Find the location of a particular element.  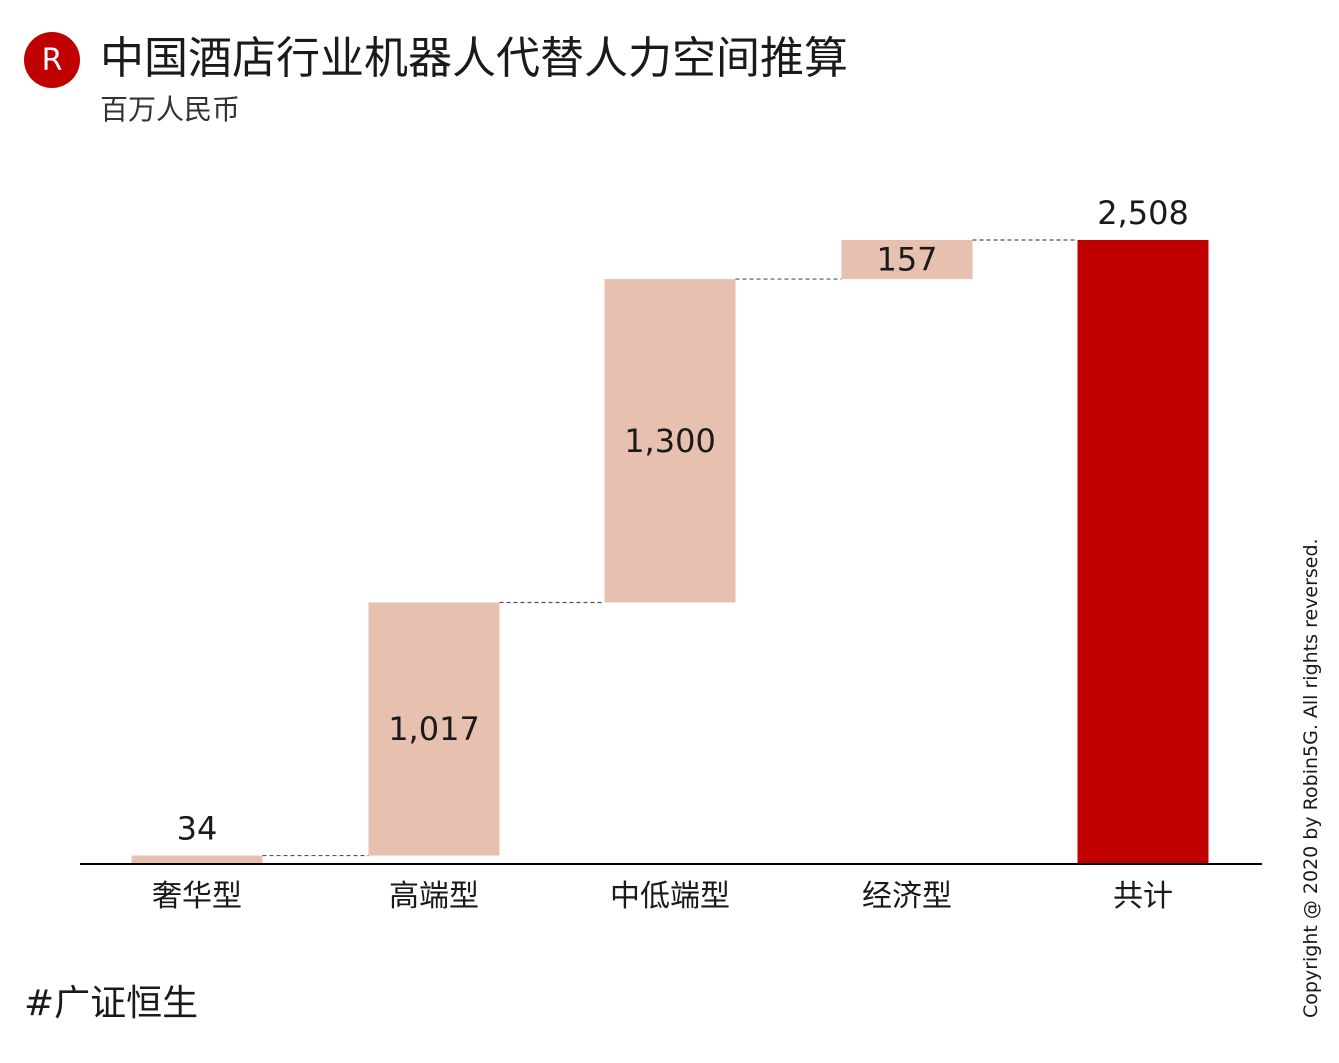

data-label-2: 1,017 is located at coordinates (434, 729).